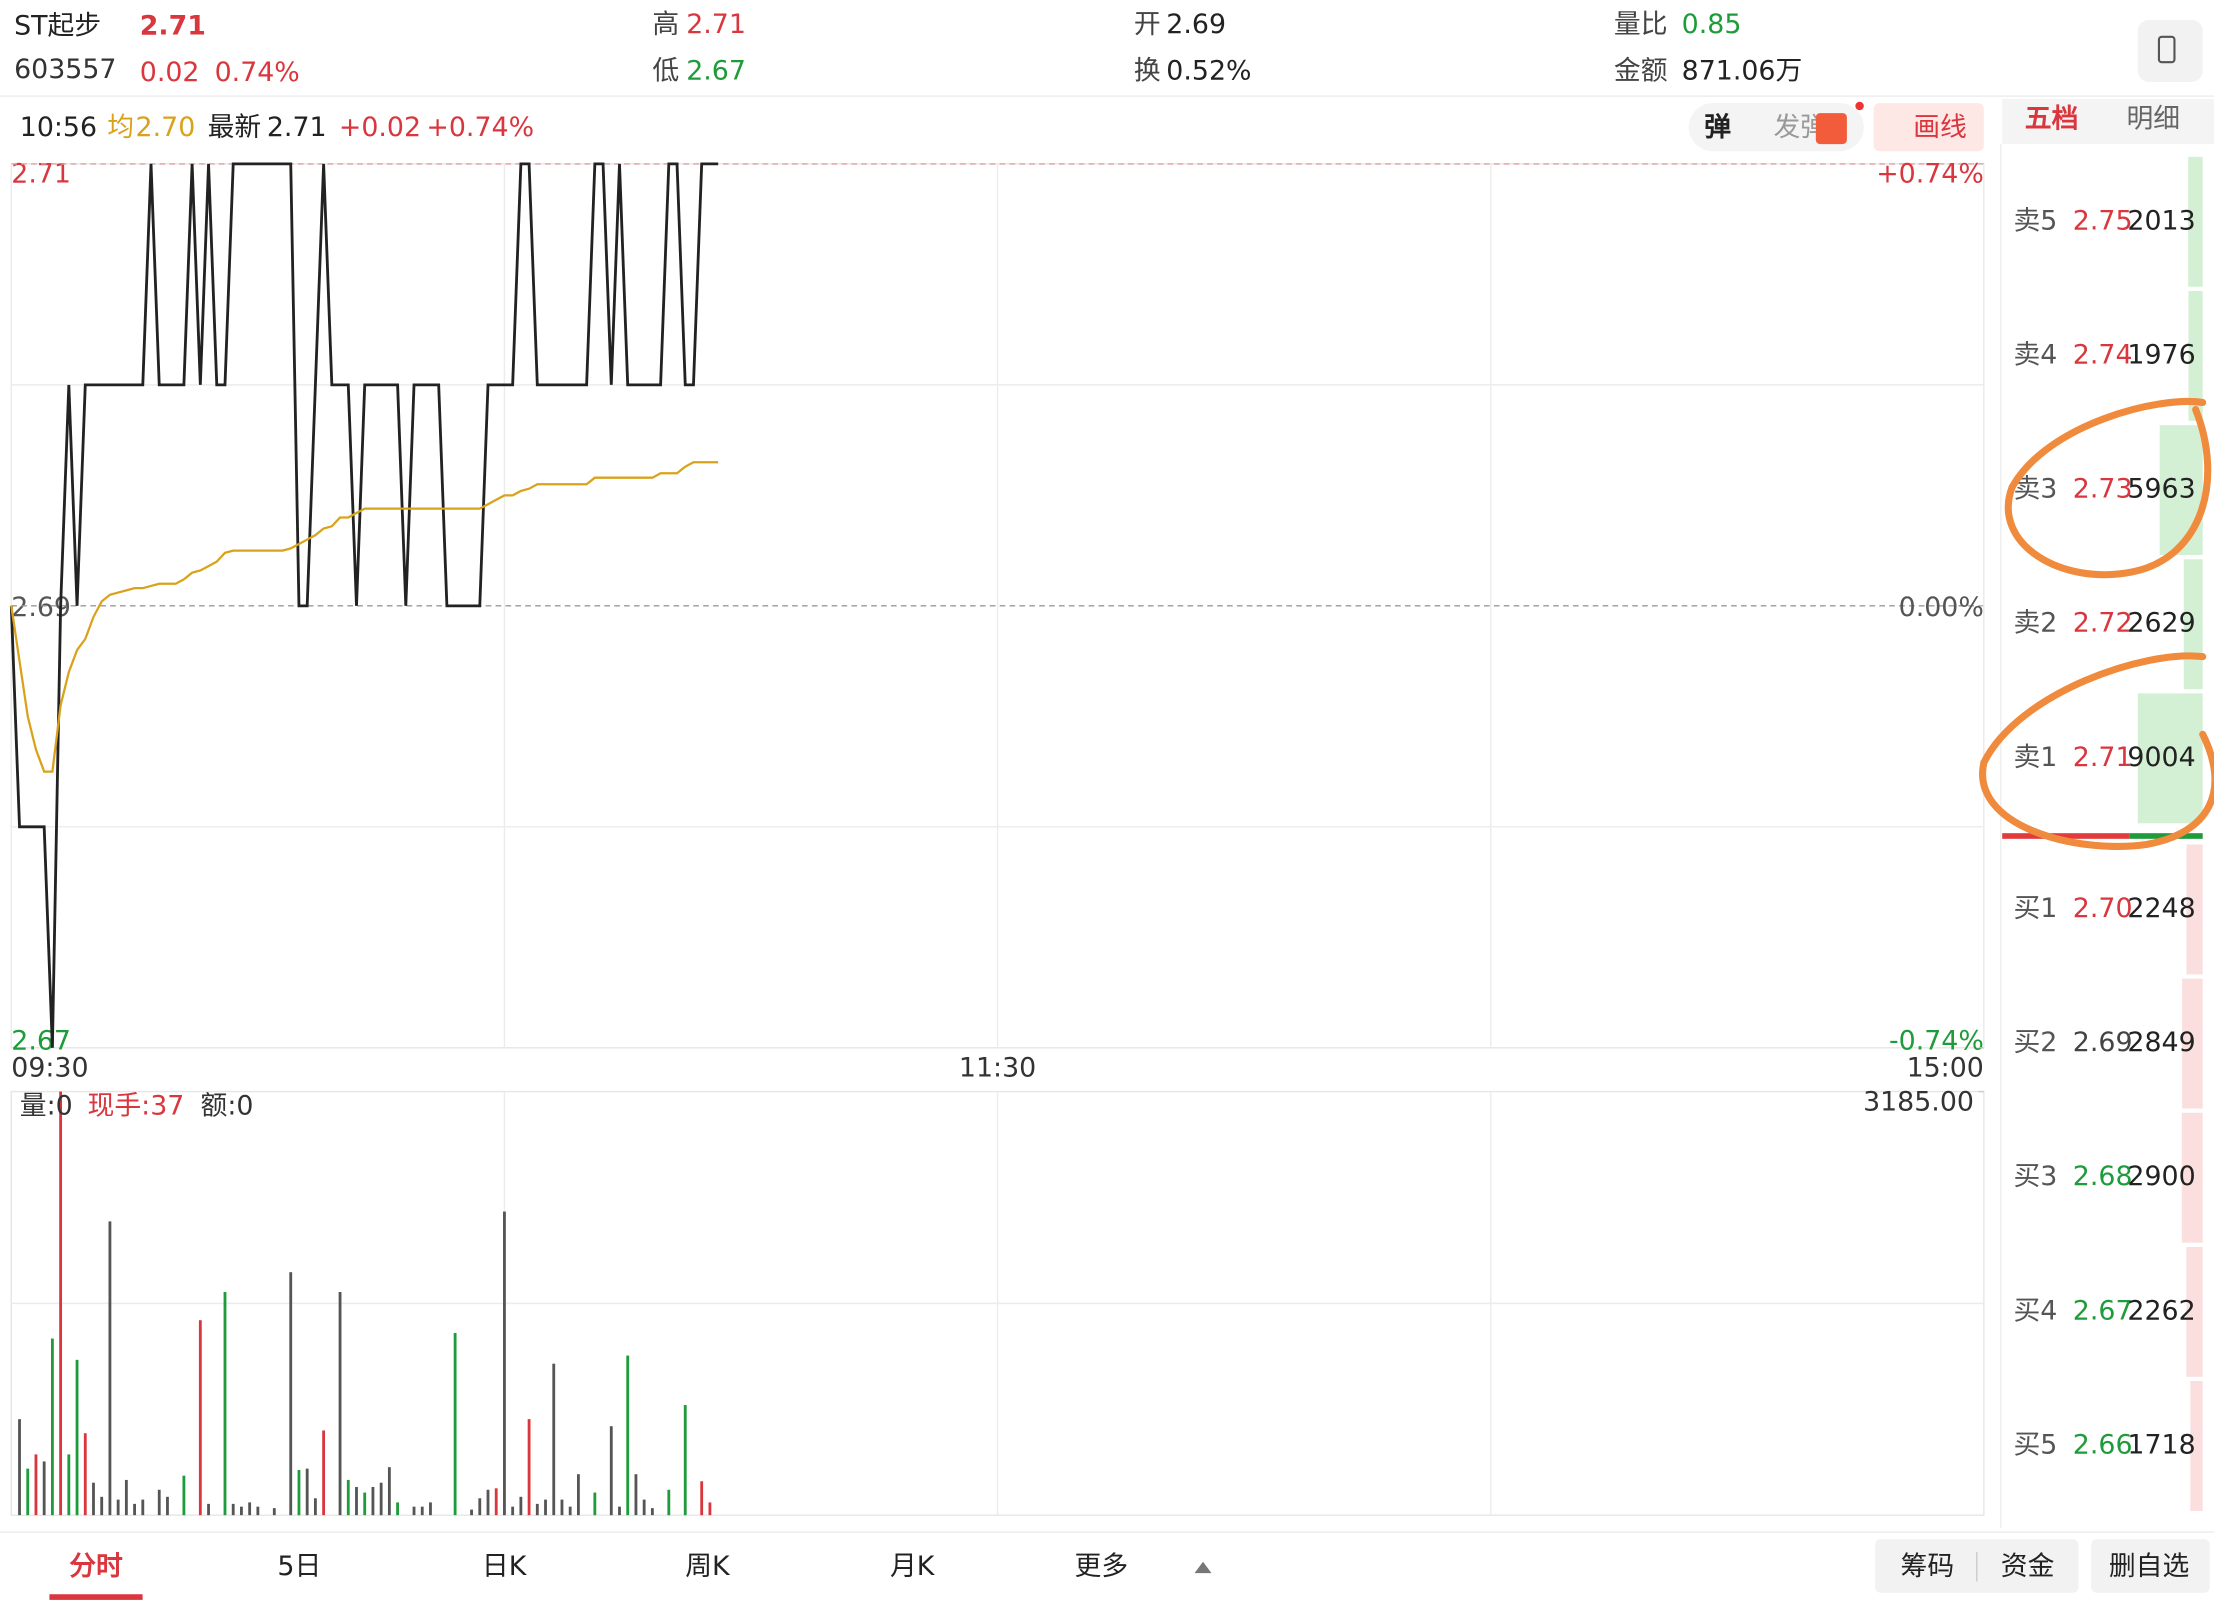 Image resolution: width=2214 pixels, height=1600 pixels. I want to click on level-volume: 2262, so click(2161, 1310).